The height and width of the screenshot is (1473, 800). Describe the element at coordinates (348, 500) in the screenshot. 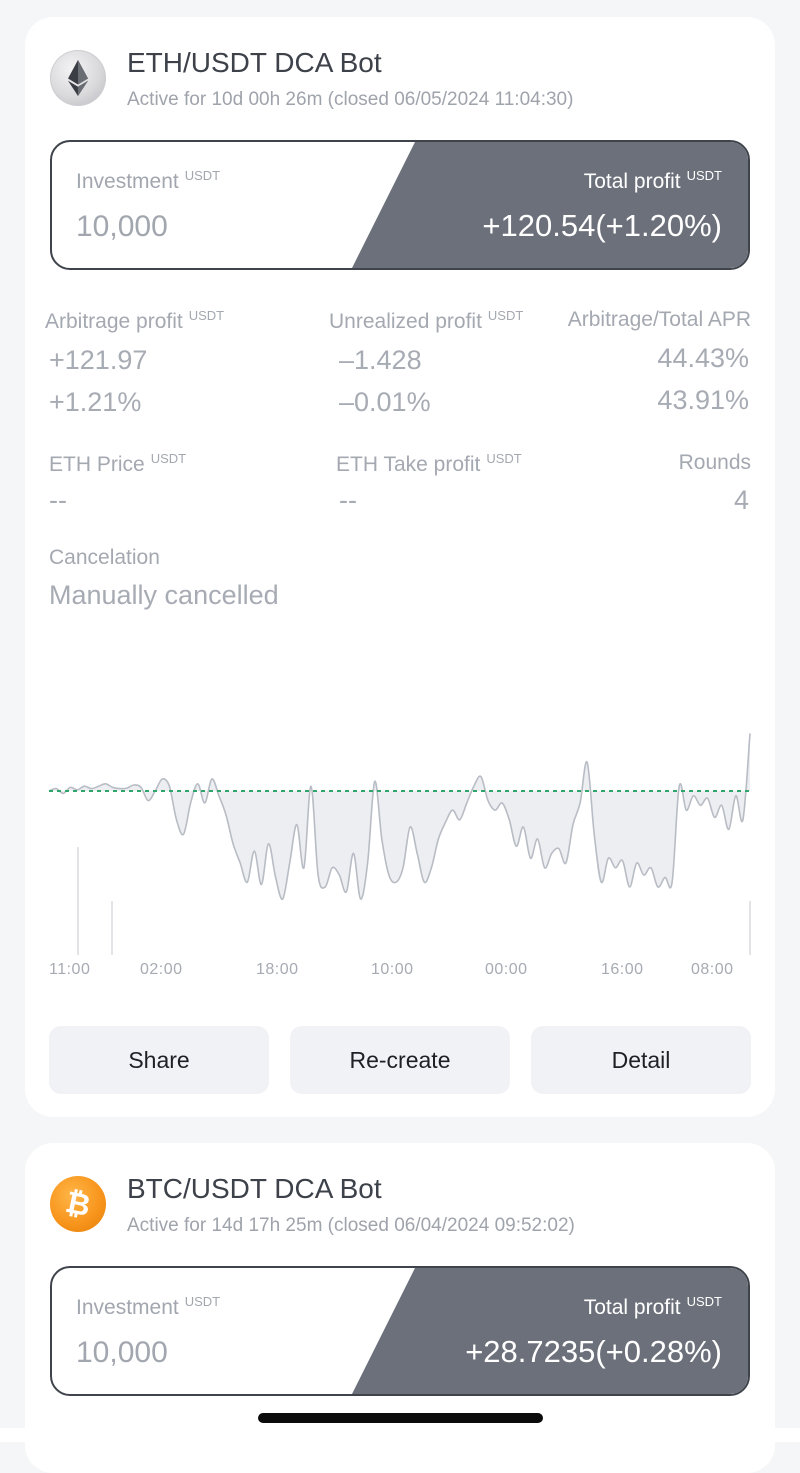

I see `take-profit-value: --` at that location.